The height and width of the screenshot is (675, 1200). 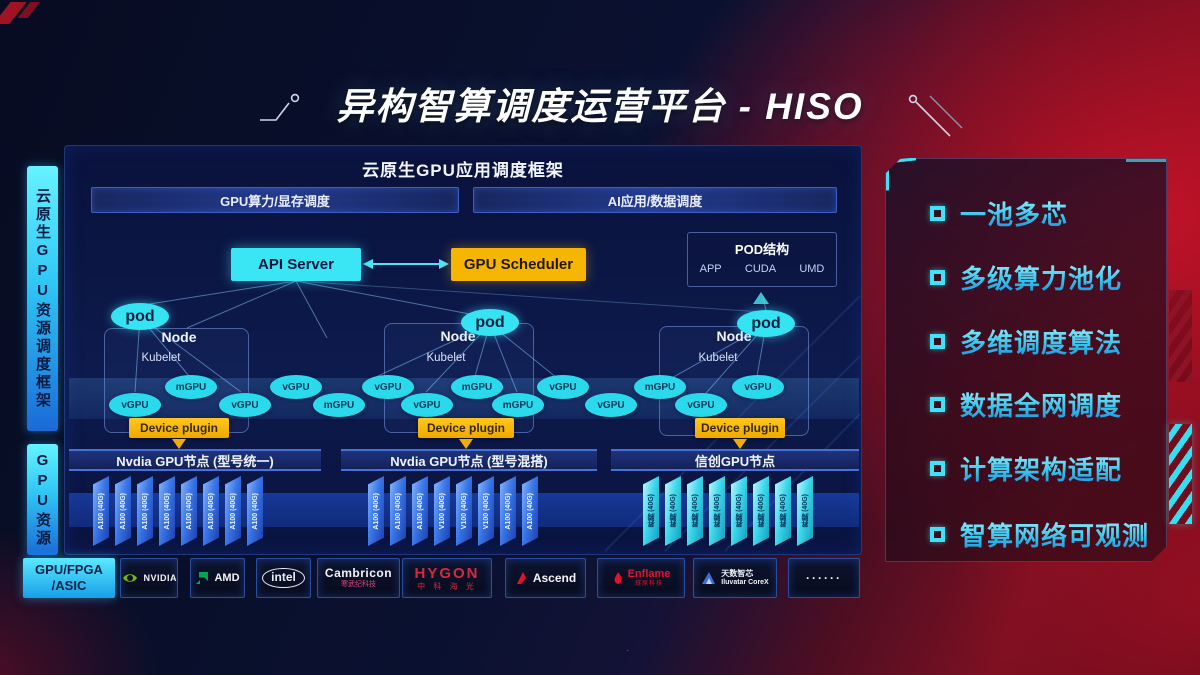 I want to click on nvidia-eye-icon, so click(x=130, y=578).